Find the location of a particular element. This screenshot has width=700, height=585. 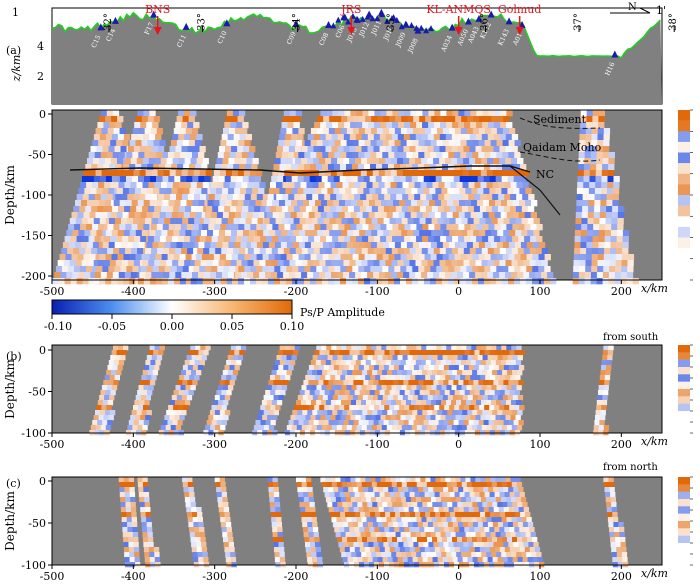

colorbar-ramp is located at coordinates (172, 307).